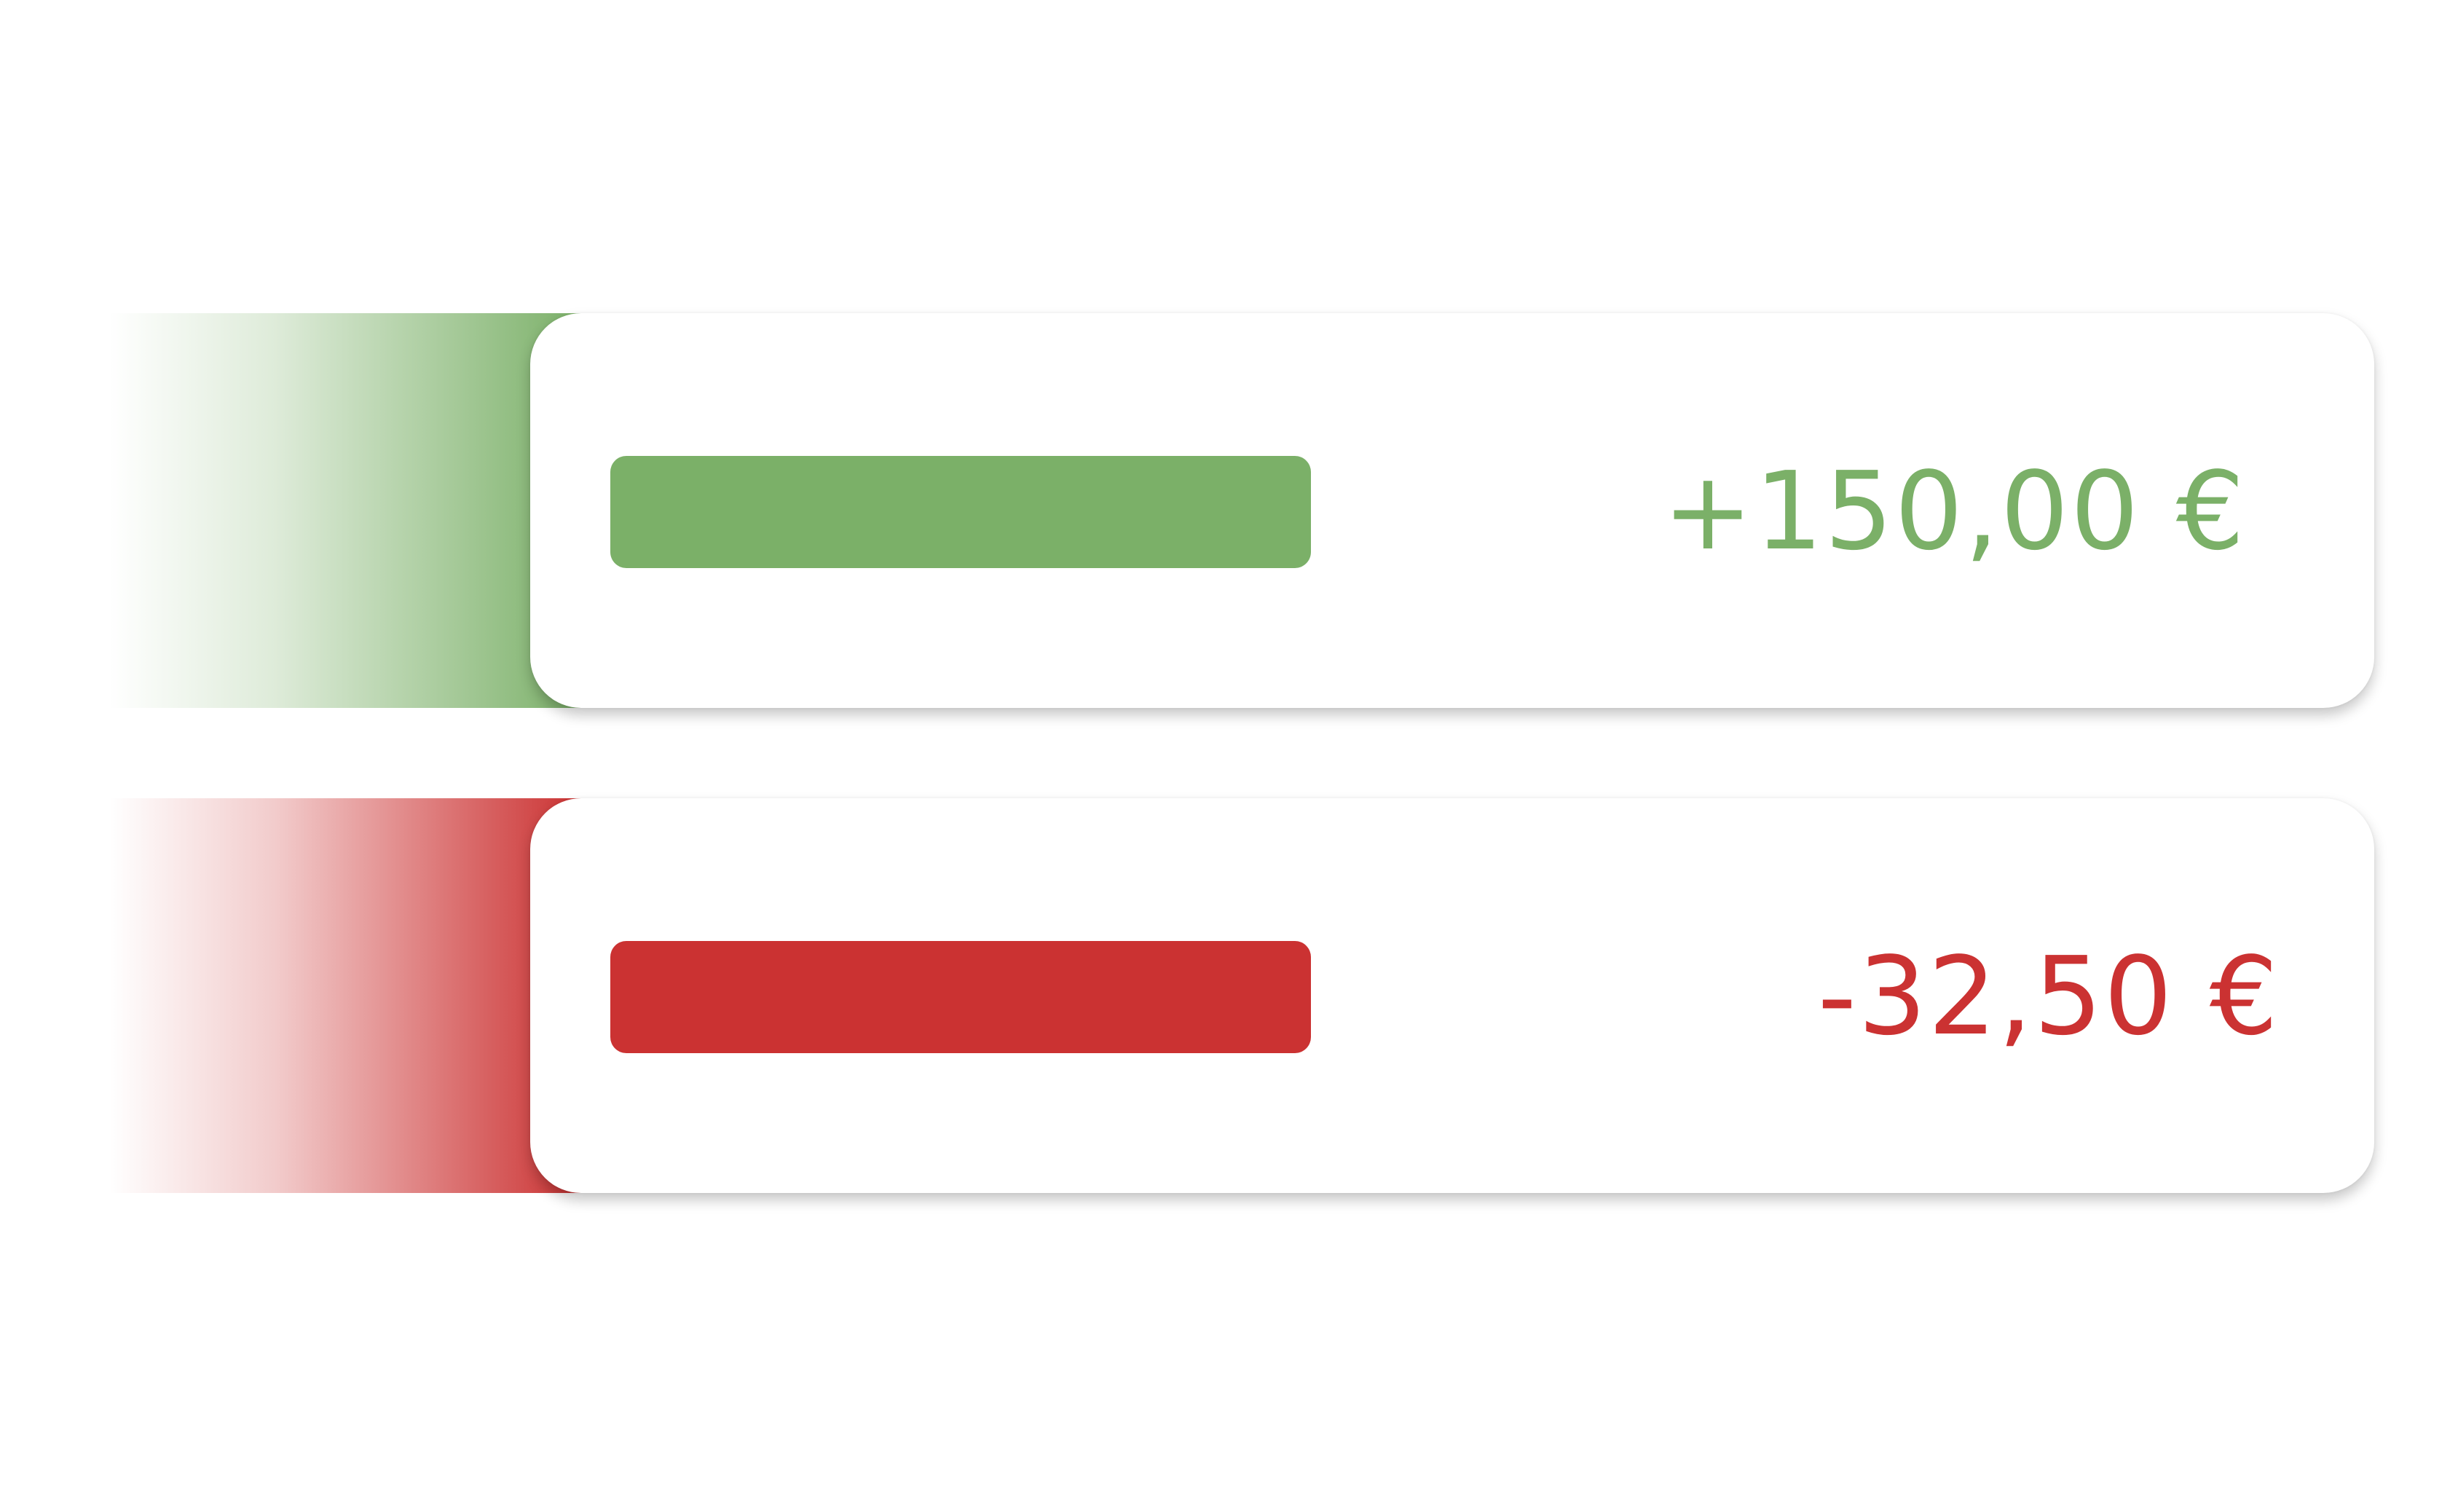 The image size is (2450, 1512). Describe the element at coordinates (346, 995) in the screenshot. I see `swipe-action-background-expense` at that location.